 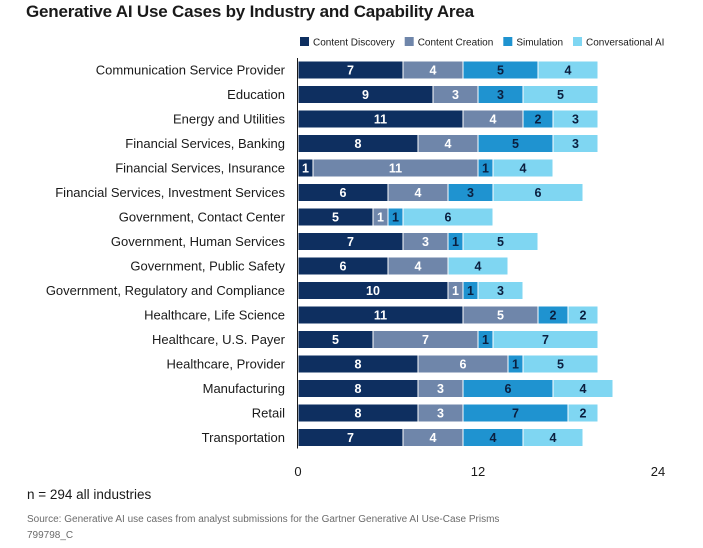 I want to click on category-label: Manufacturing, so click(x=244, y=388).